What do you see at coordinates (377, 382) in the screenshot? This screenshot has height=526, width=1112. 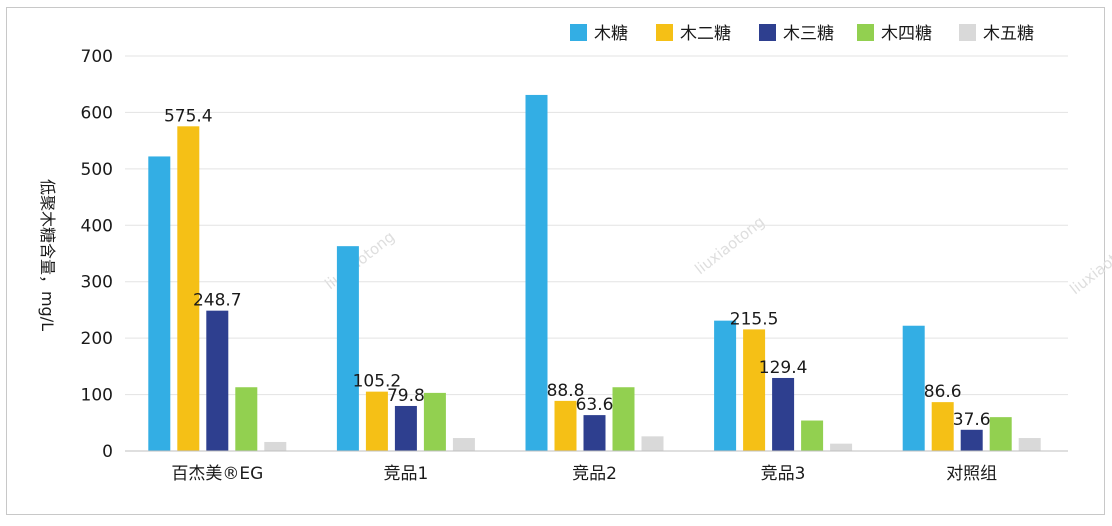 I see `data-label: 105.2` at bounding box center [377, 382].